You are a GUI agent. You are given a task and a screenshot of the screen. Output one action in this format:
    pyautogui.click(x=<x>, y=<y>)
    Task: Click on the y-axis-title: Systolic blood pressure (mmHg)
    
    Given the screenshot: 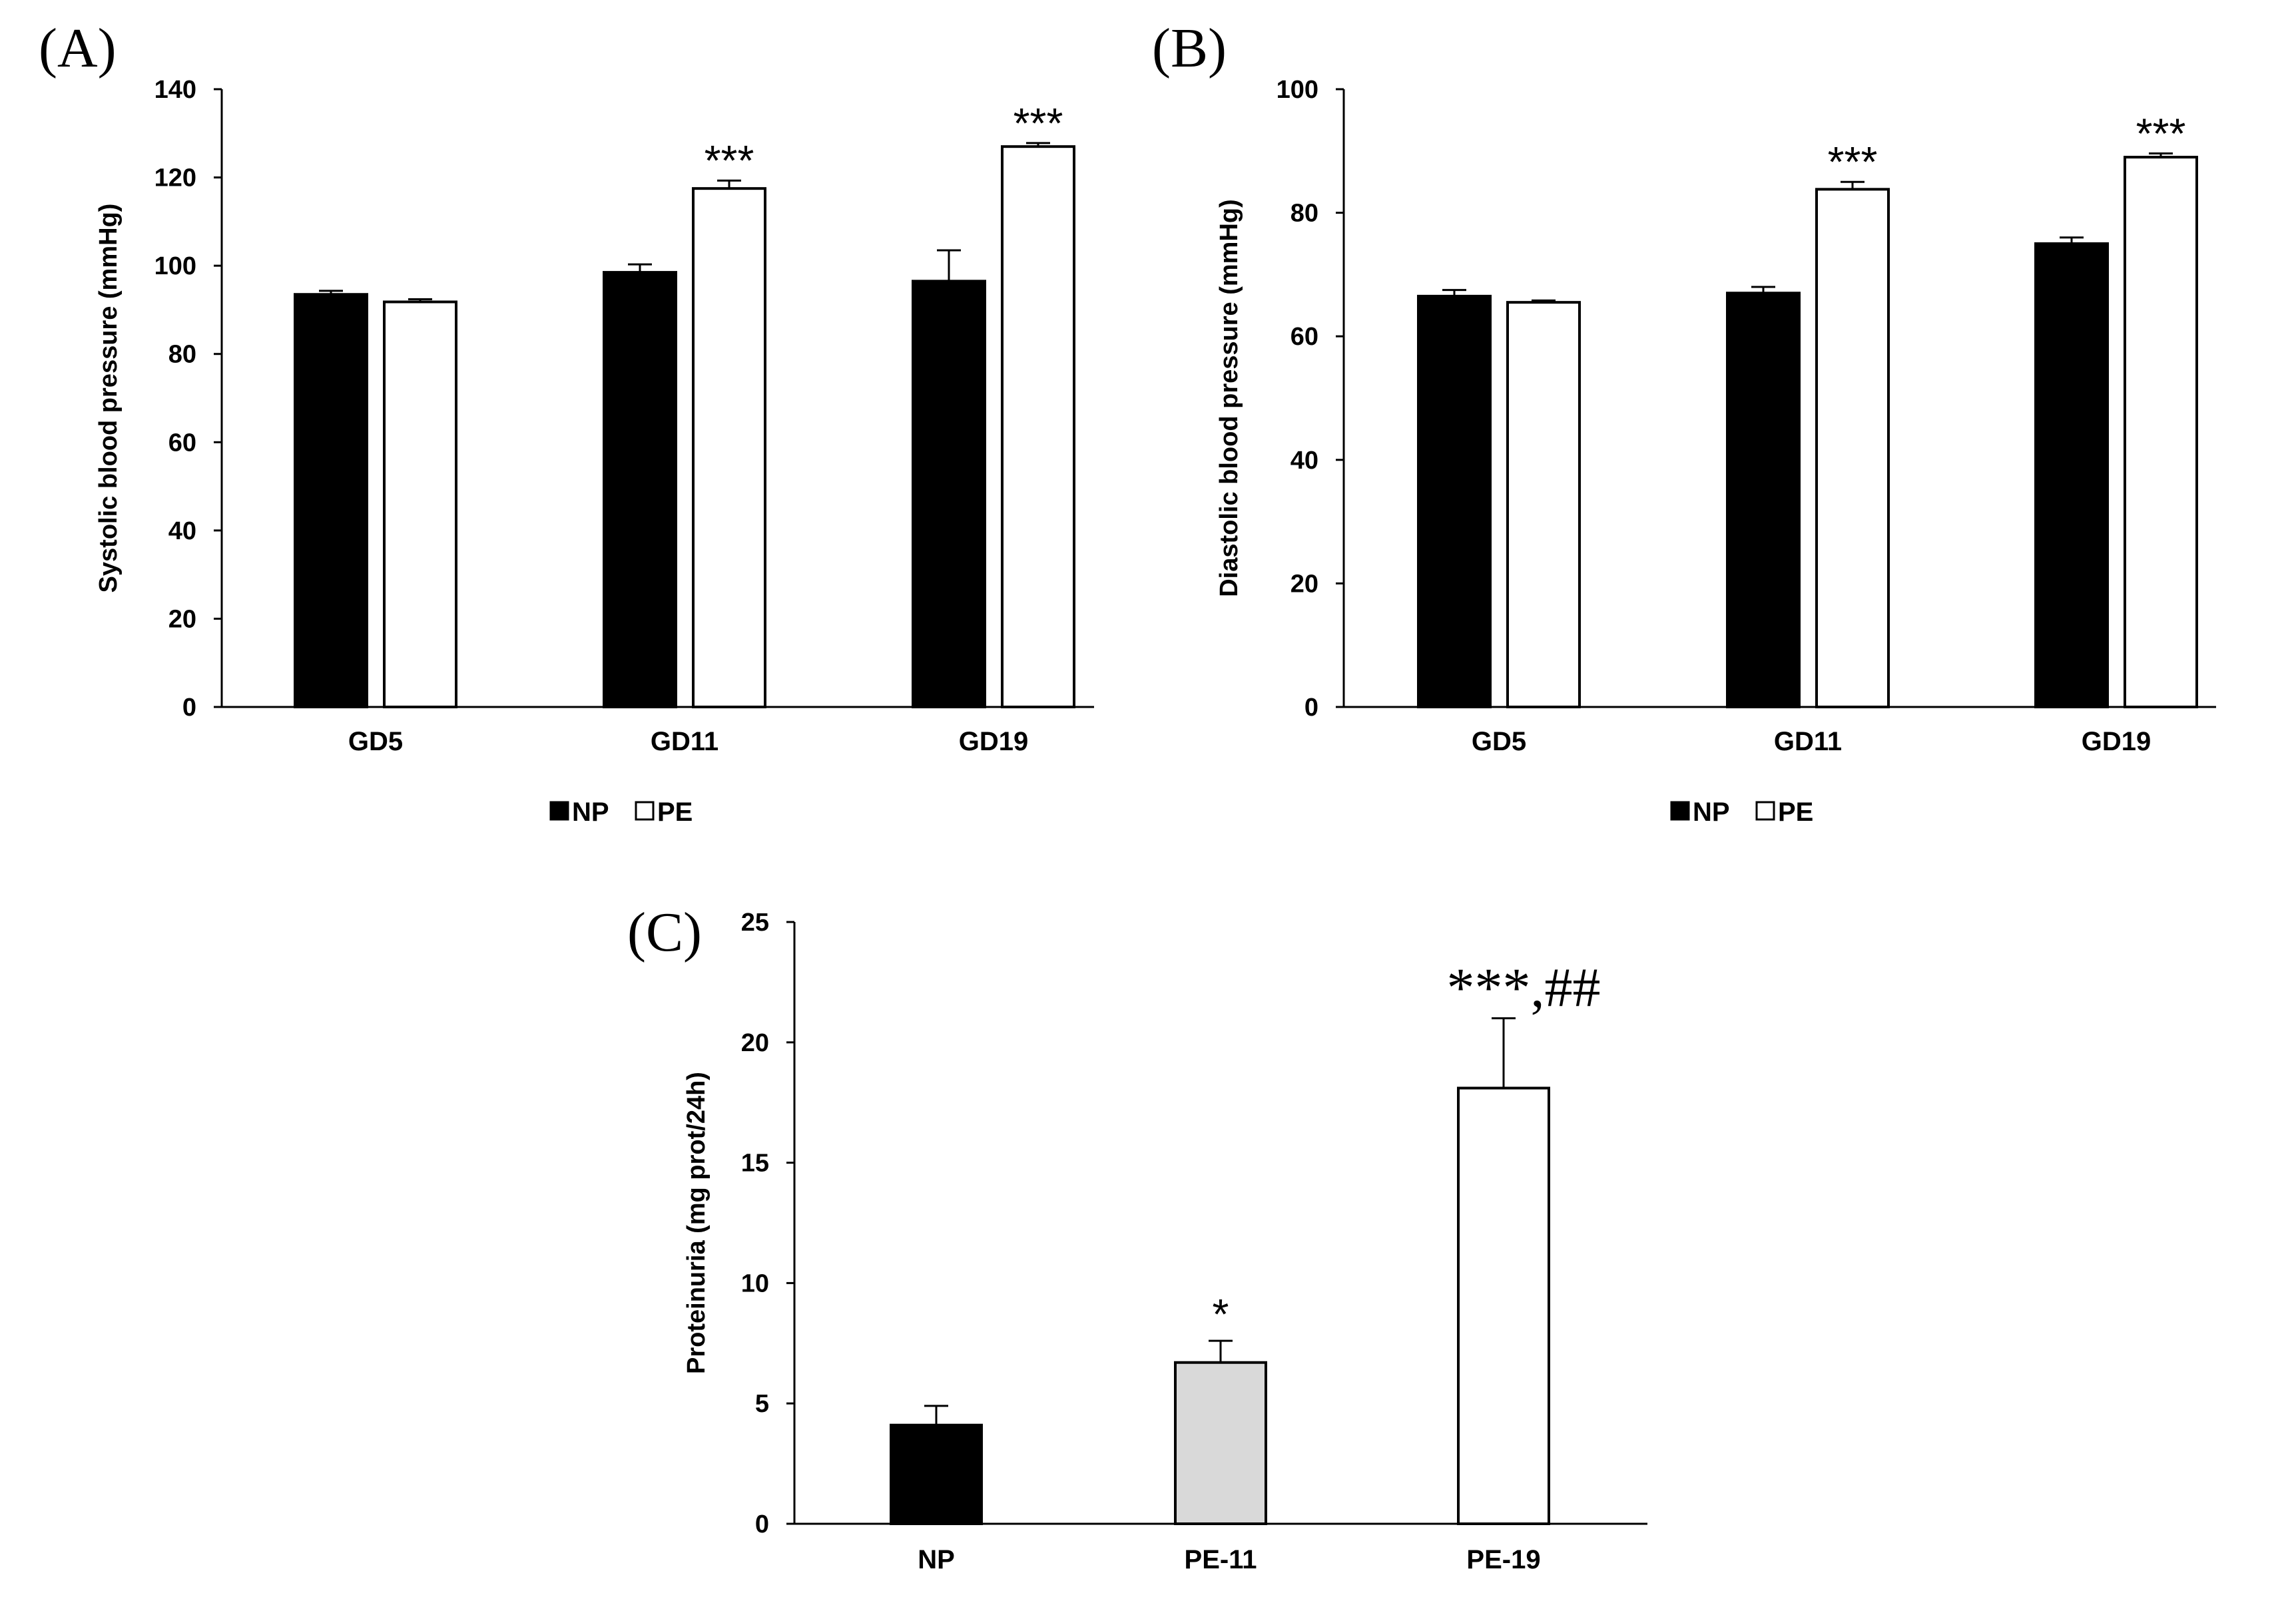 What is the action you would take?
    pyautogui.click(x=109, y=398)
    